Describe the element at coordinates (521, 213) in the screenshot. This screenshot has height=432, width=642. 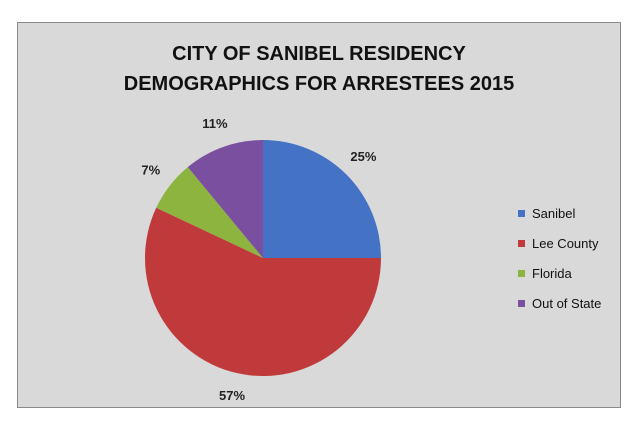
I see `legend-swatch-sanibel` at that location.